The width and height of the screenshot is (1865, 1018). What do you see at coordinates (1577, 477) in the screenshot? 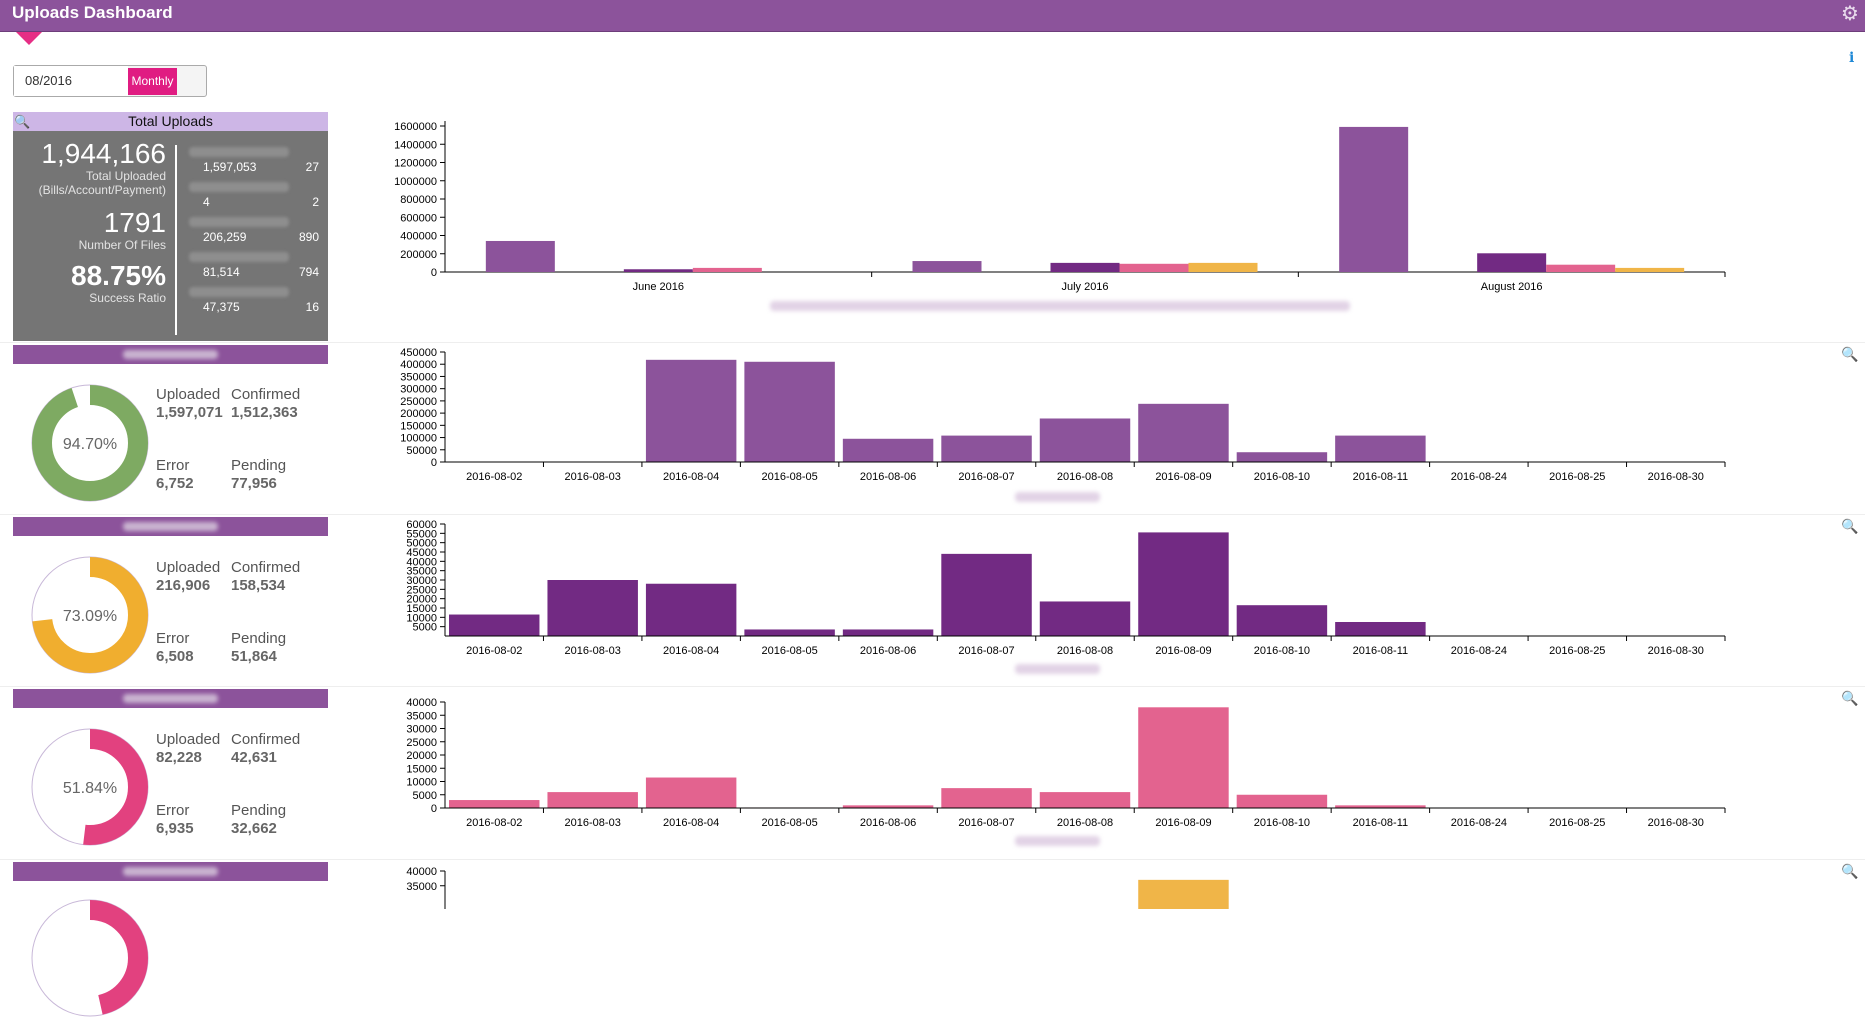
I see `x-tick-label: 2016-08-25` at bounding box center [1577, 477].